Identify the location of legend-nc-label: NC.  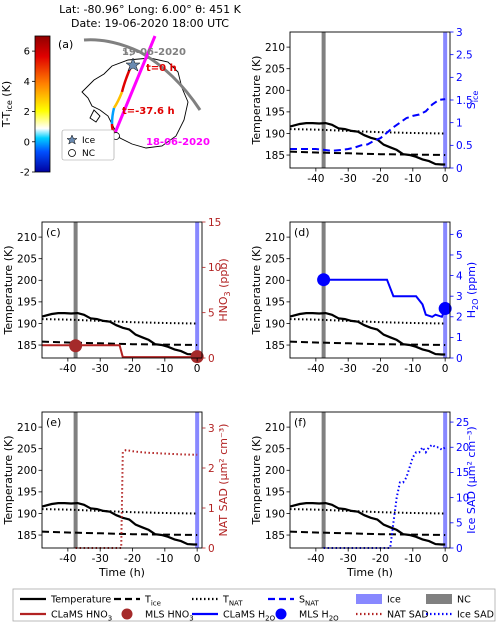
(464, 600).